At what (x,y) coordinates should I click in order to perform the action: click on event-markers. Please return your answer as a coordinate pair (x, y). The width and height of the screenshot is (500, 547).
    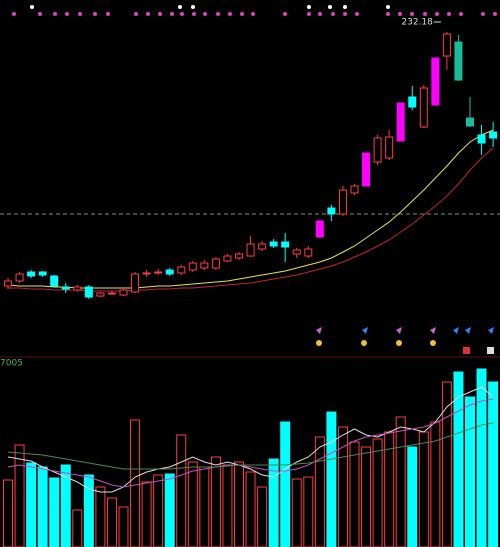
    Looking at the image, I should click on (254, 10).